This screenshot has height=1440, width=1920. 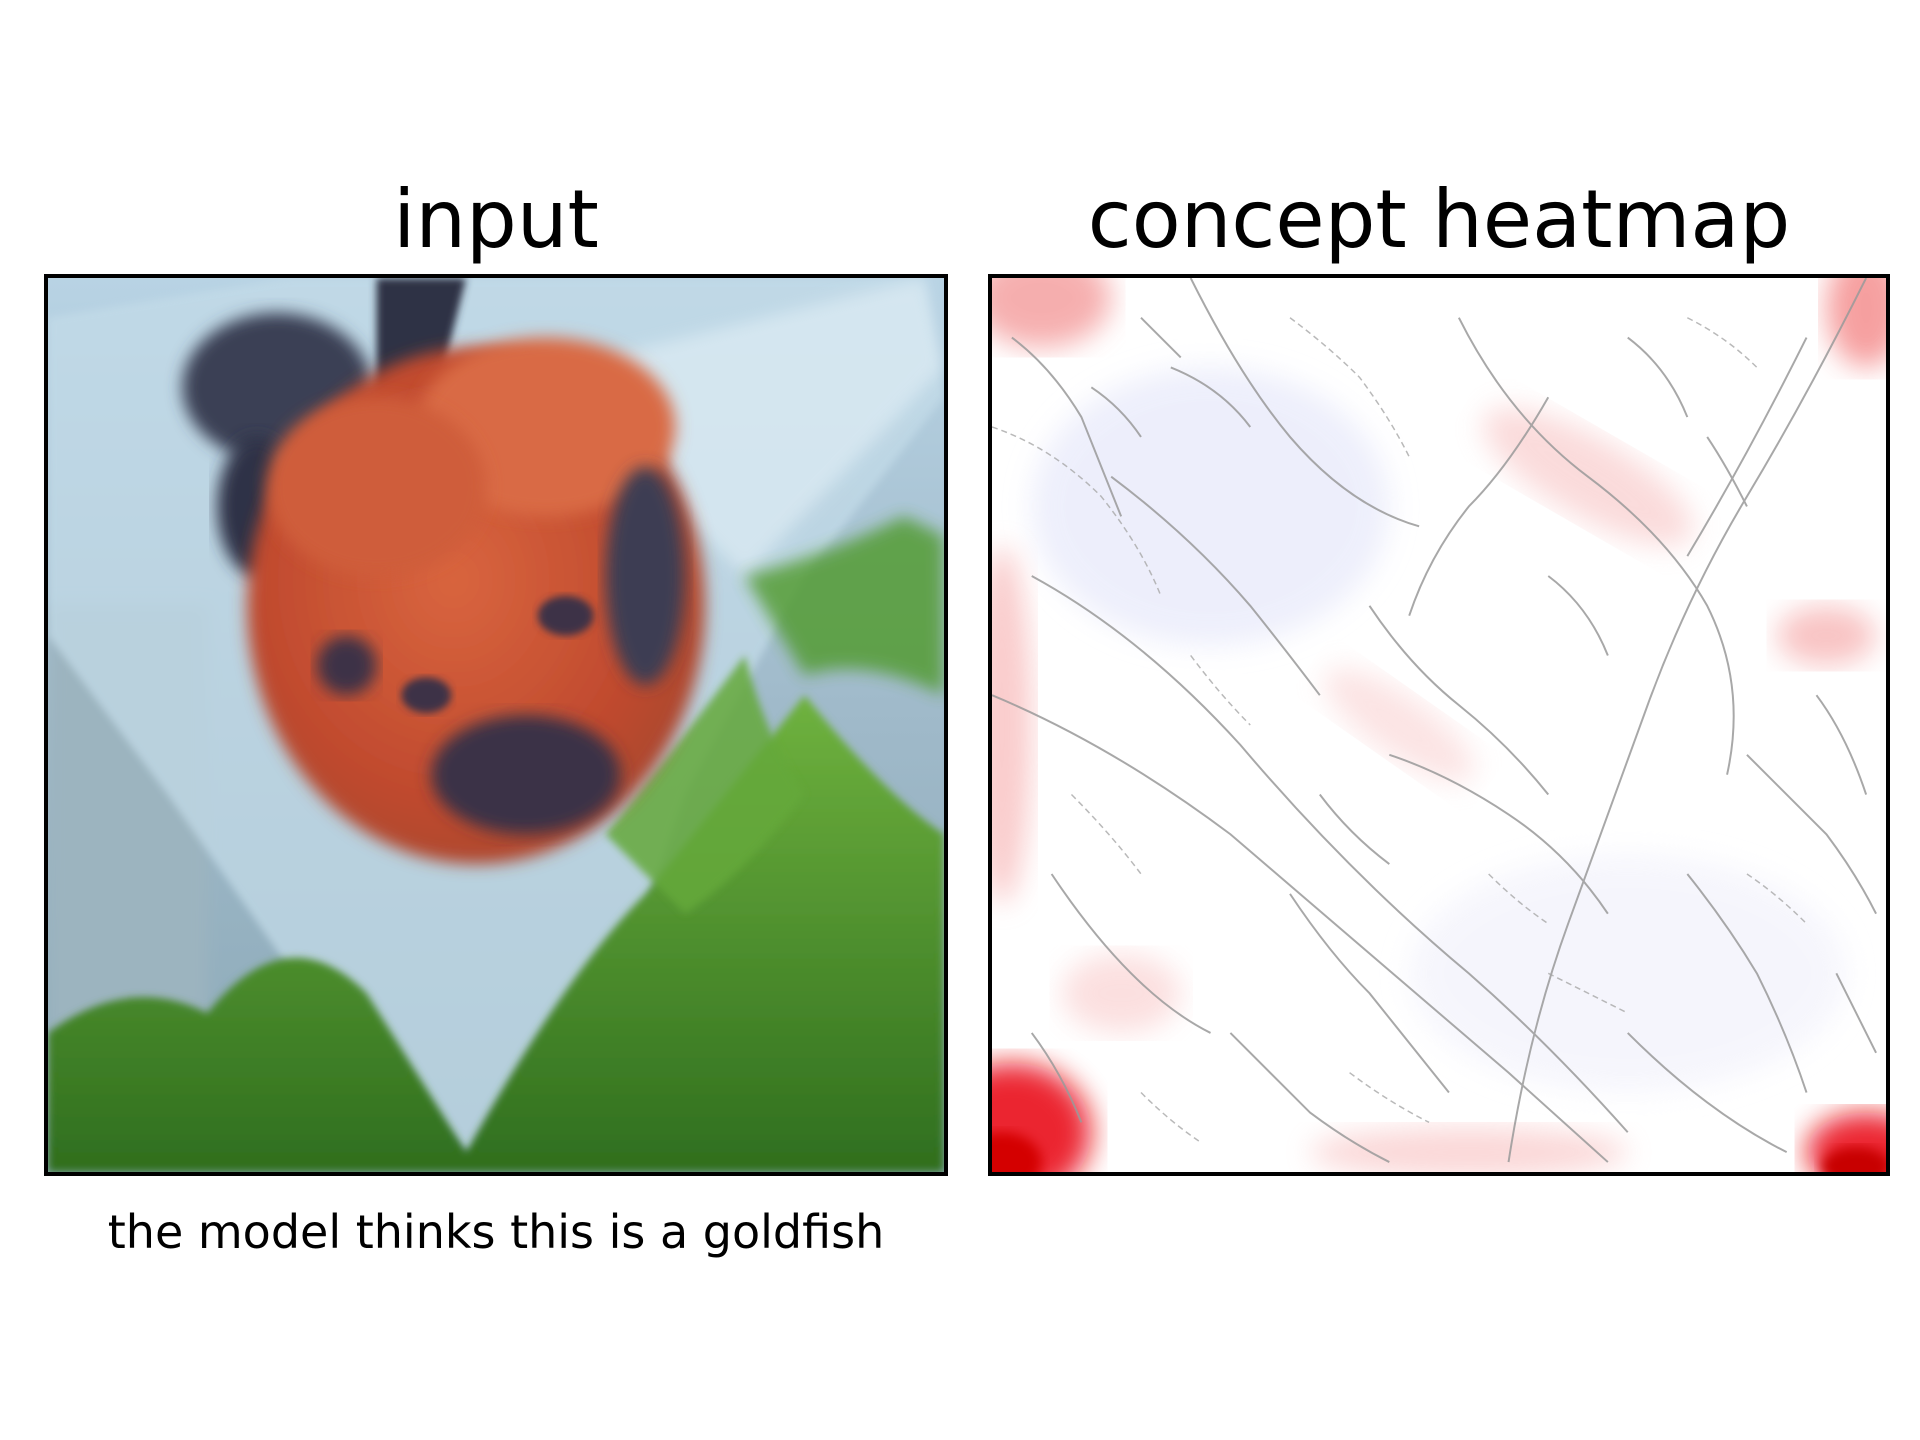 I want to click on prediction-caption: the model thinks this is a goldfish, so click(x=496, y=1232).